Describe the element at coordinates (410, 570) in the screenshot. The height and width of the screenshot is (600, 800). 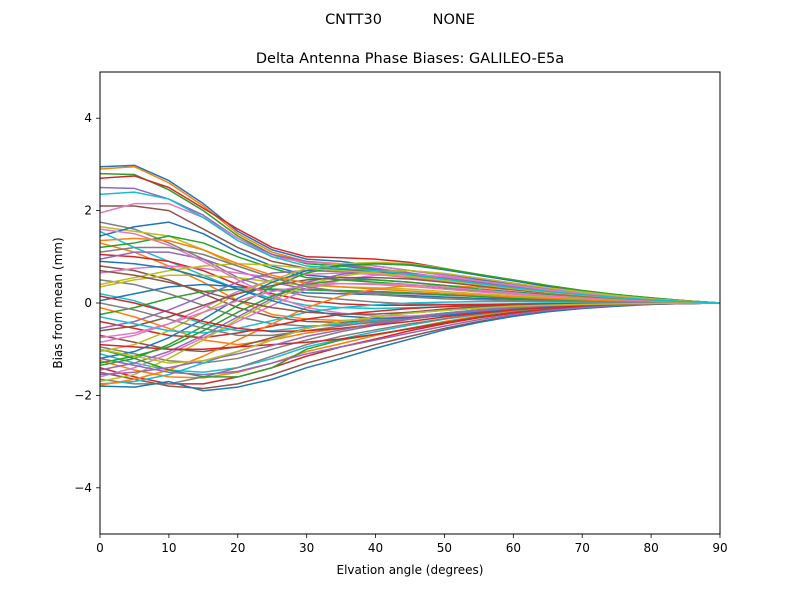
I see `x-axis-label: Elvation angle (degrees)` at that location.